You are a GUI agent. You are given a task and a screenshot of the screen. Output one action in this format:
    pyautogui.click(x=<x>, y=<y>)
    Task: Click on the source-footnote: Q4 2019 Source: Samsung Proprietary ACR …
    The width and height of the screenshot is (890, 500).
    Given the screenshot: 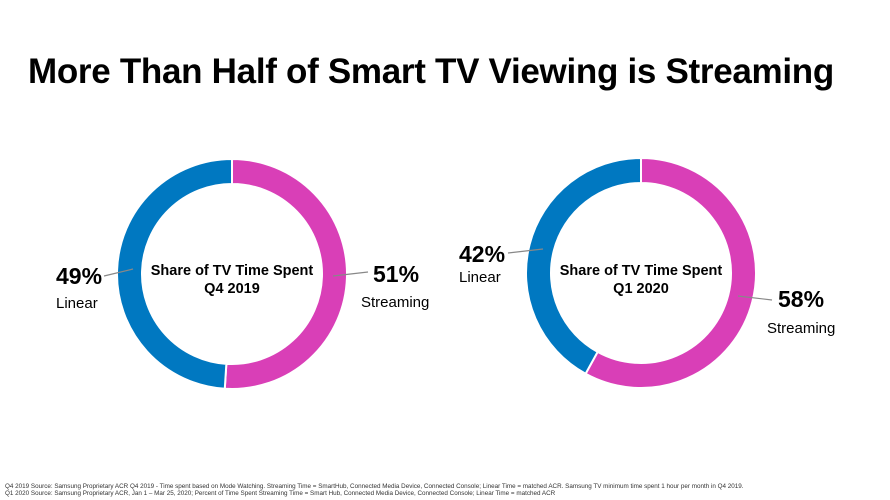 What is the action you would take?
    pyautogui.click(x=374, y=490)
    